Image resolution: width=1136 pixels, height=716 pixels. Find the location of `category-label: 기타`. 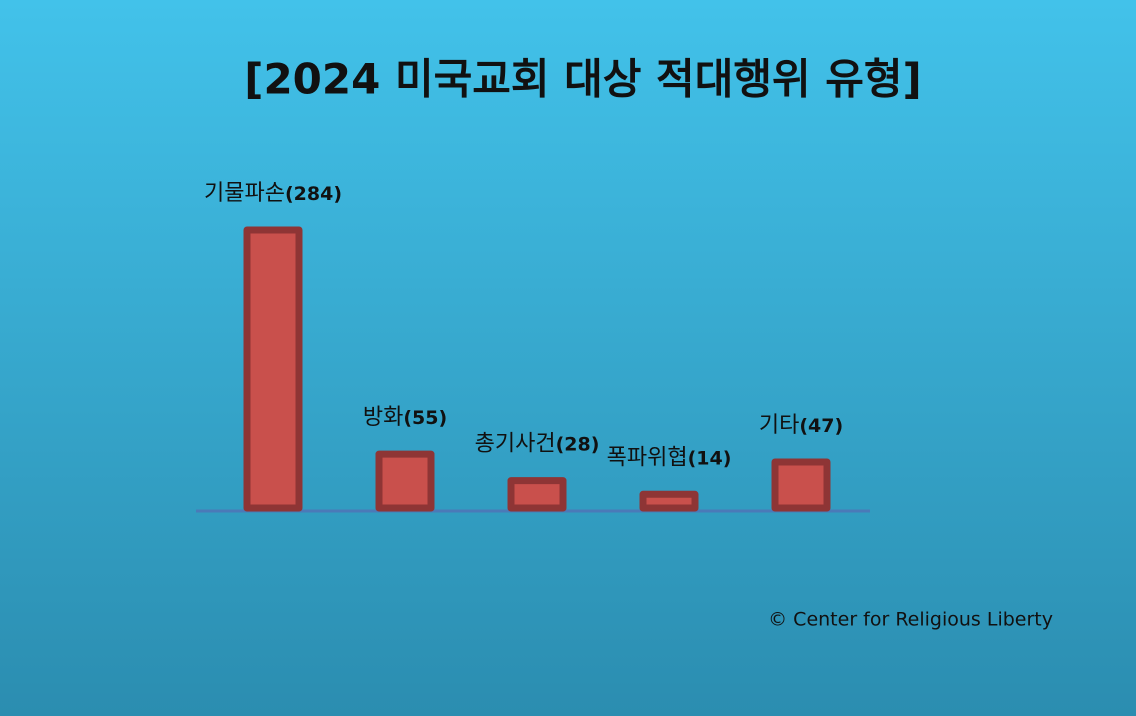

category-label: 기타 is located at coordinates (779, 425).